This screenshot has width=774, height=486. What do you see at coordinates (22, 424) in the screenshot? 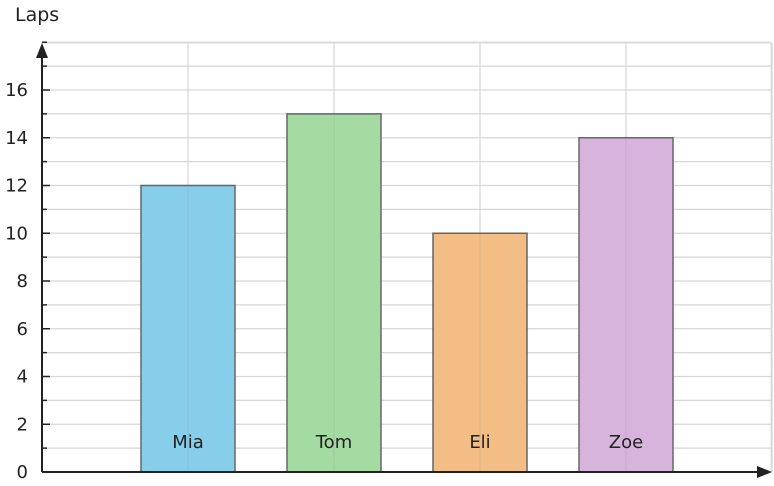
I see `y-tick-label: 2` at bounding box center [22, 424].